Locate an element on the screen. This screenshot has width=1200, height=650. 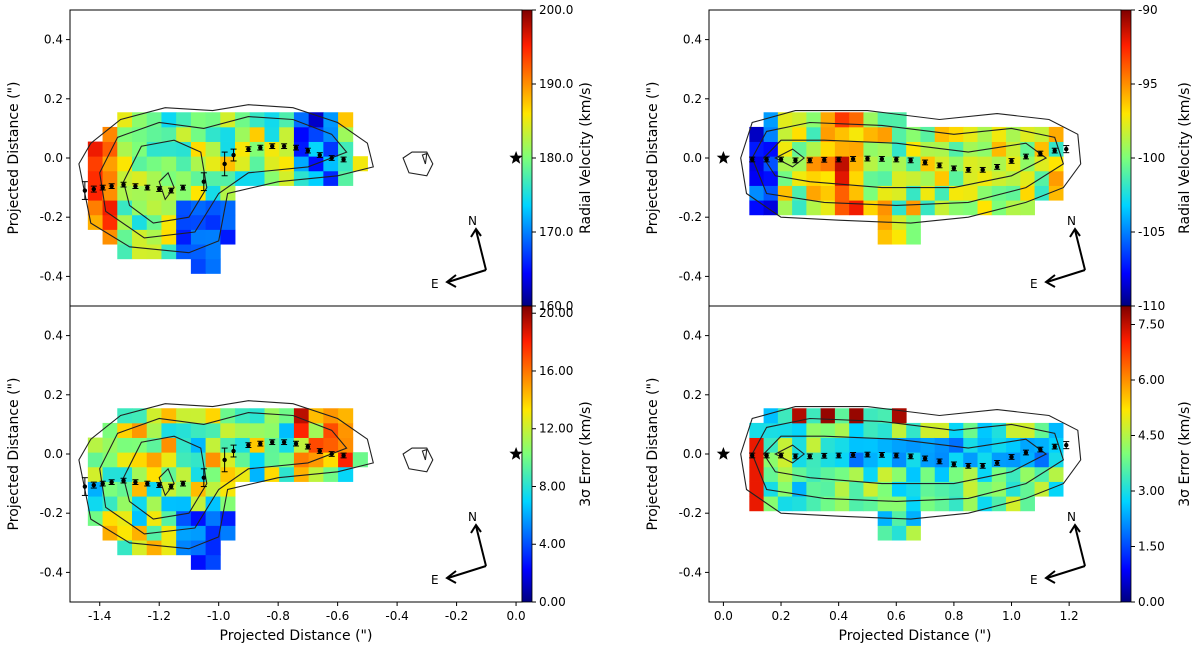
compass-east-label: E is located at coordinates (435, 284).